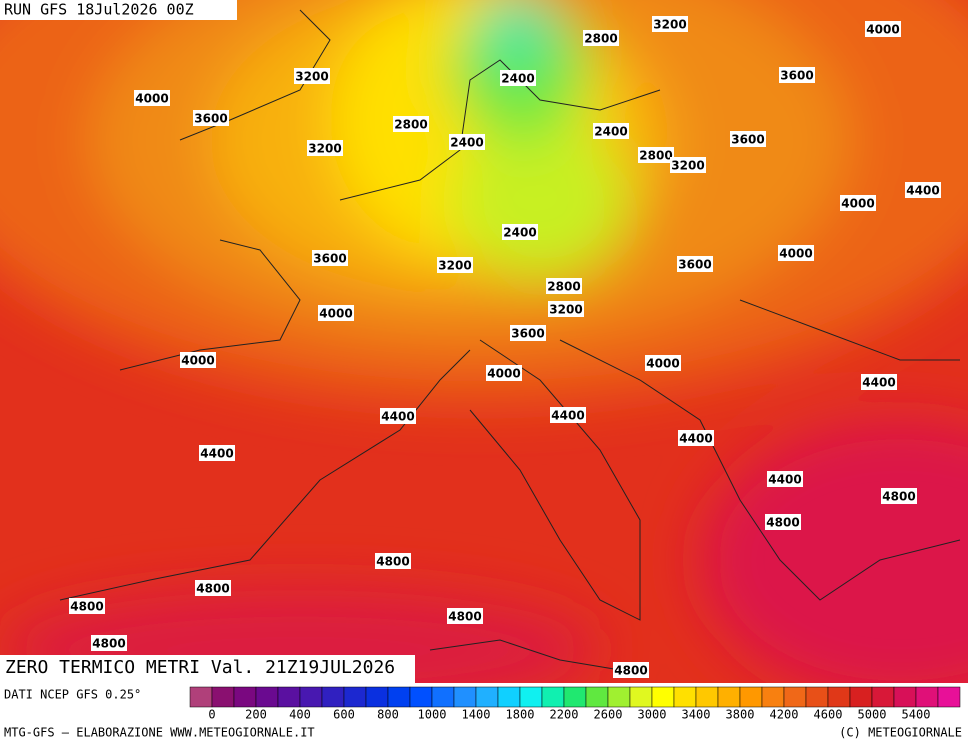 The image size is (968, 749). I want to click on colorbar-label: 4600, so click(828, 715).